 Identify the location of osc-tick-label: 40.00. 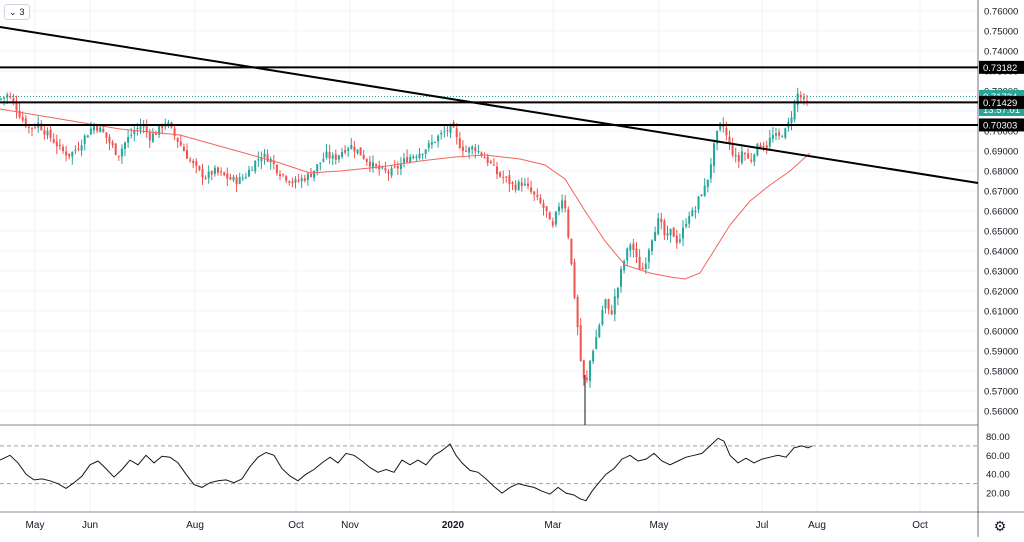
(998, 475).